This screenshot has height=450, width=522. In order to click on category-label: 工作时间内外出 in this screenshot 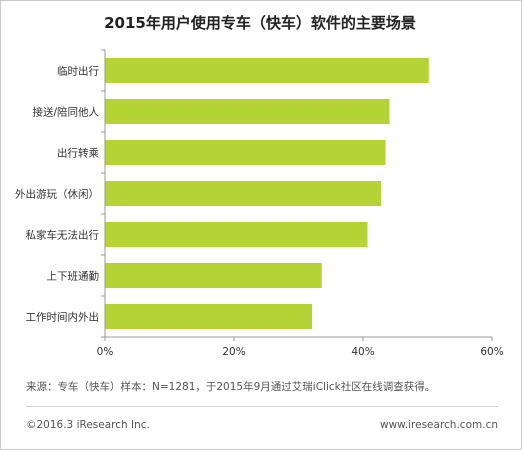, I will do `click(63, 317)`.